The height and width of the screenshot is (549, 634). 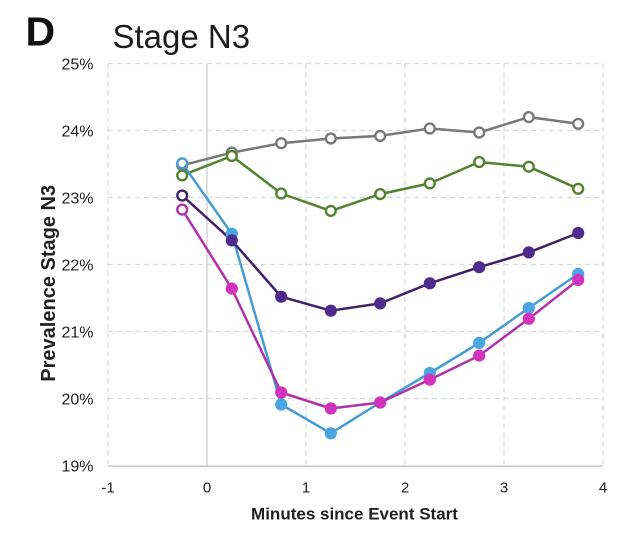 What do you see at coordinates (306, 488) in the screenshot?
I see `svg-text: 1` at bounding box center [306, 488].